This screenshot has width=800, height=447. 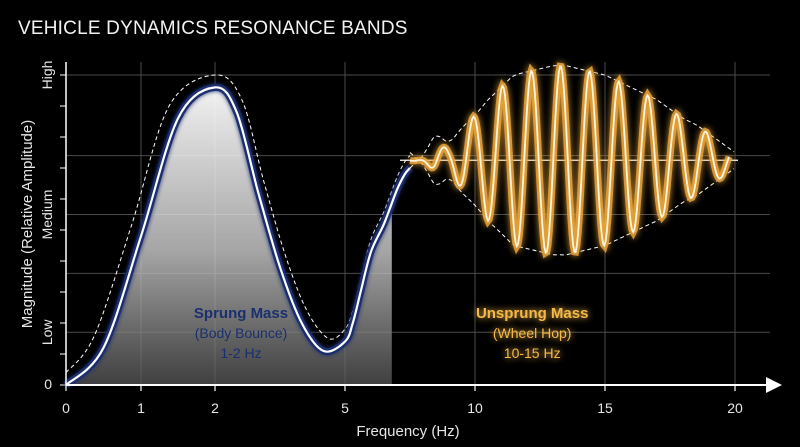 I want to click on y-tick-label: 0, so click(x=48, y=384).